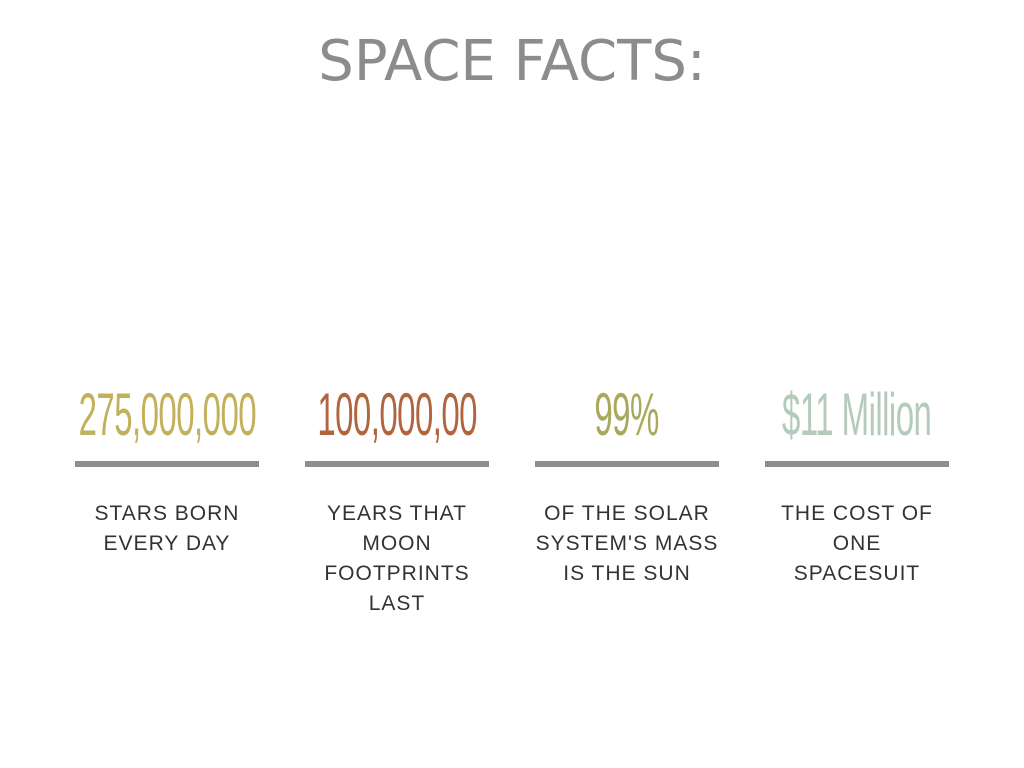  I want to click on fact-value: 100,000,00, so click(397, 414).